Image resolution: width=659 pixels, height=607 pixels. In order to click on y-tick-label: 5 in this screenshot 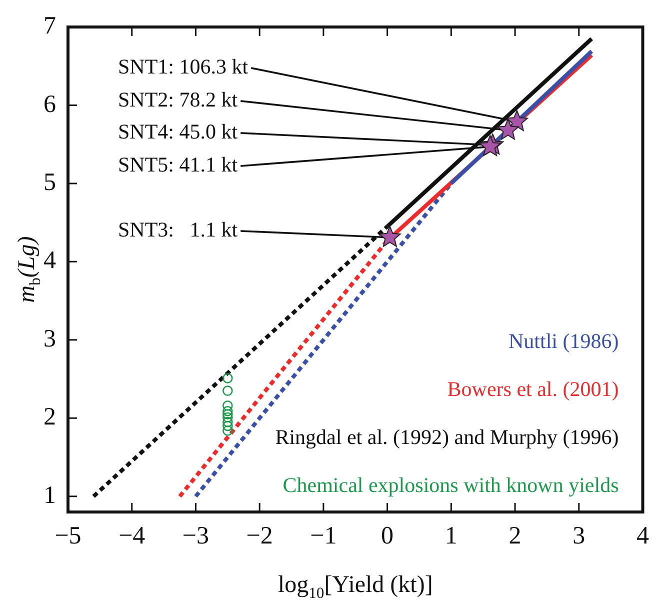, I will do `click(50, 182)`.